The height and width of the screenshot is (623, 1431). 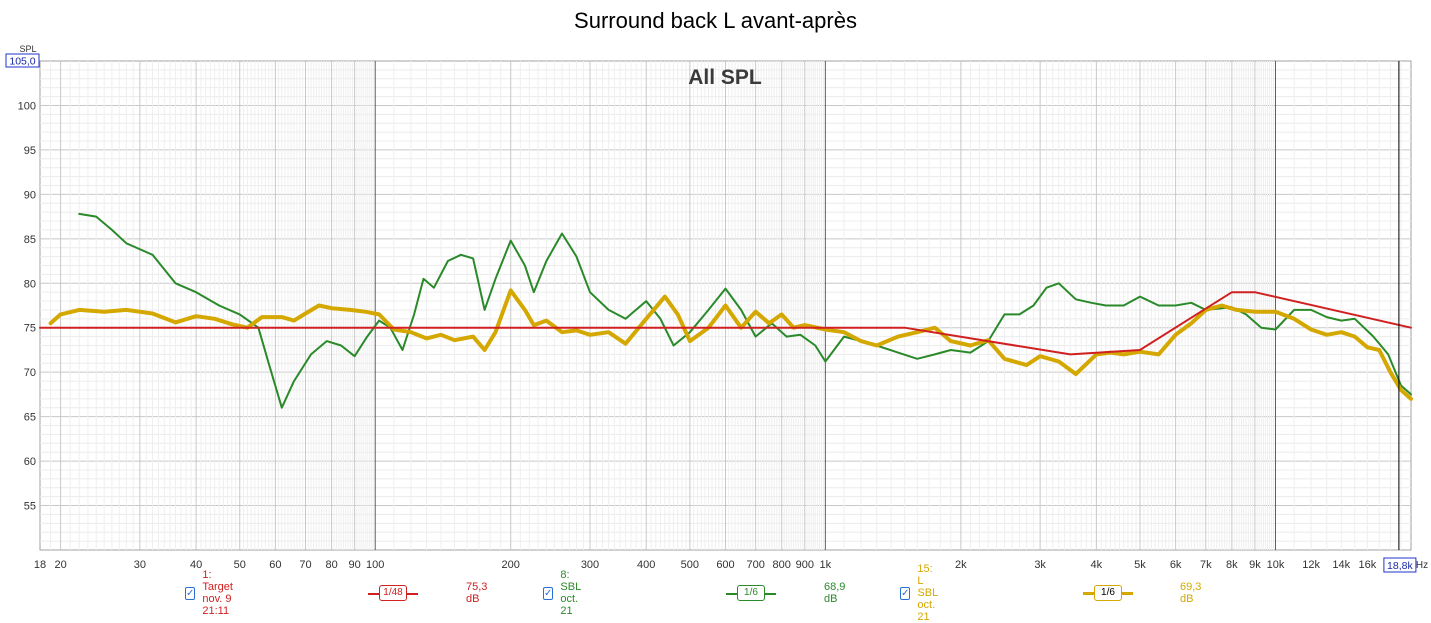 What do you see at coordinates (30, 240) in the screenshot?
I see `y-tick-label: 85` at bounding box center [30, 240].